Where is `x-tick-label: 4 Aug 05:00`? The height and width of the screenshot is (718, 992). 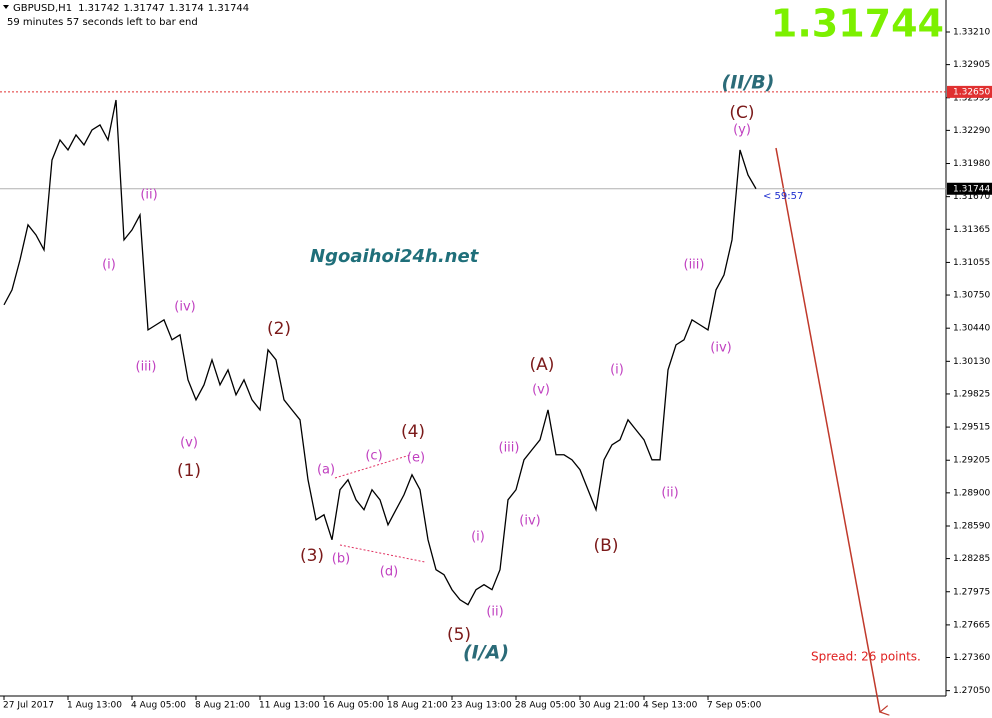 x-tick-label: 4 Aug 05:00 is located at coordinates (158, 706).